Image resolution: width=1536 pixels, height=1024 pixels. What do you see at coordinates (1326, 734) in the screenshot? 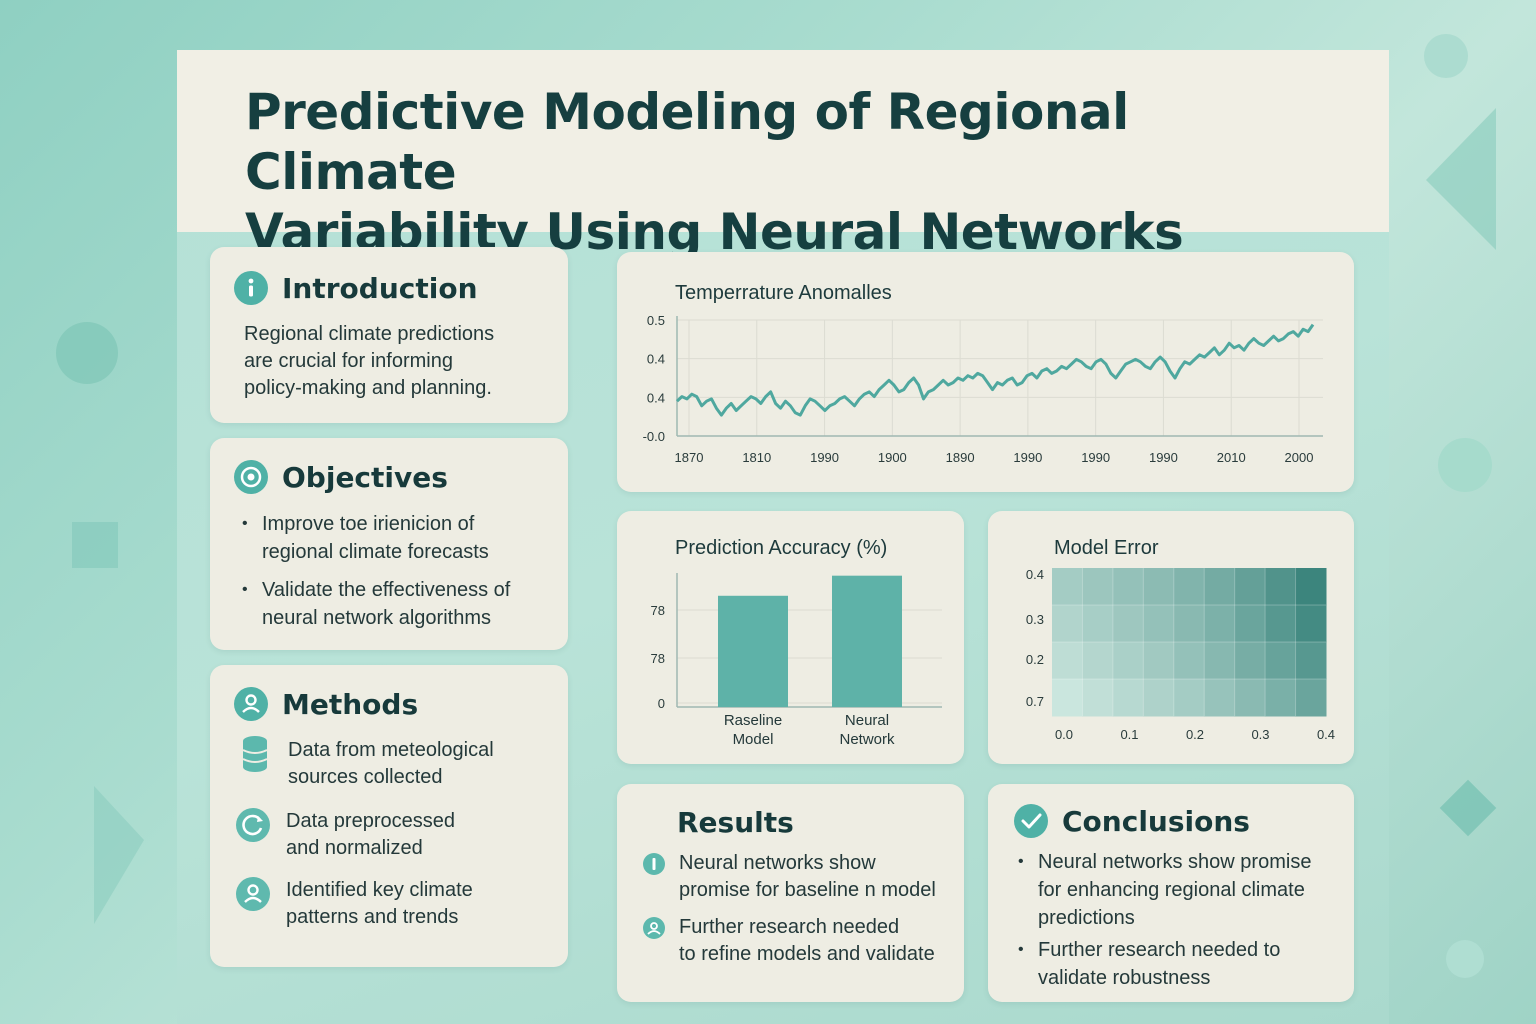
I see `x-tick-label: 0.4` at bounding box center [1326, 734].